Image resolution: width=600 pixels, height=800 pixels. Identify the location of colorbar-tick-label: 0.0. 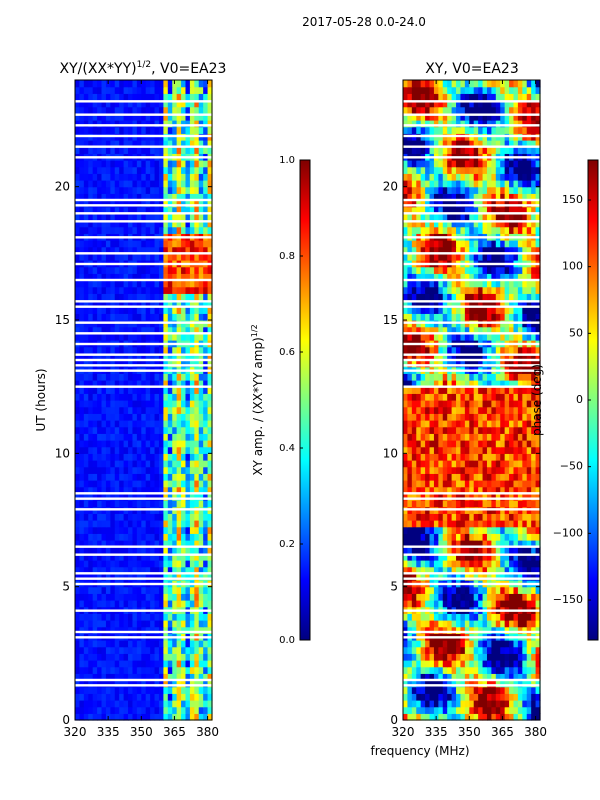
(287, 640).